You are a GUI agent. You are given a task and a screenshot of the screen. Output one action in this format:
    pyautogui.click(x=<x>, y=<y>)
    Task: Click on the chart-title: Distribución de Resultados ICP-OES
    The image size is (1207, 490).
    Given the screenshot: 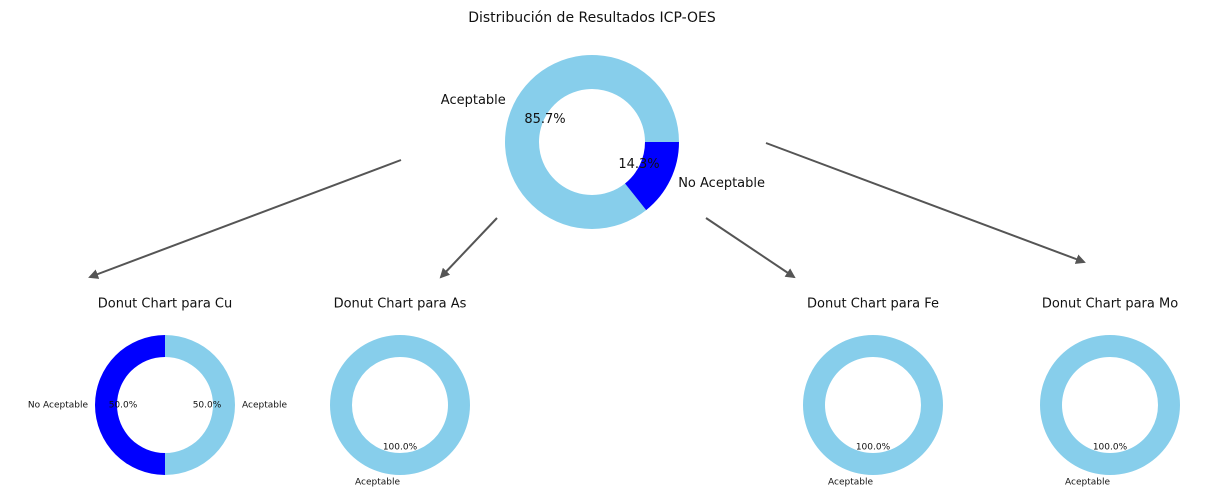 What is the action you would take?
    pyautogui.click(x=592, y=18)
    